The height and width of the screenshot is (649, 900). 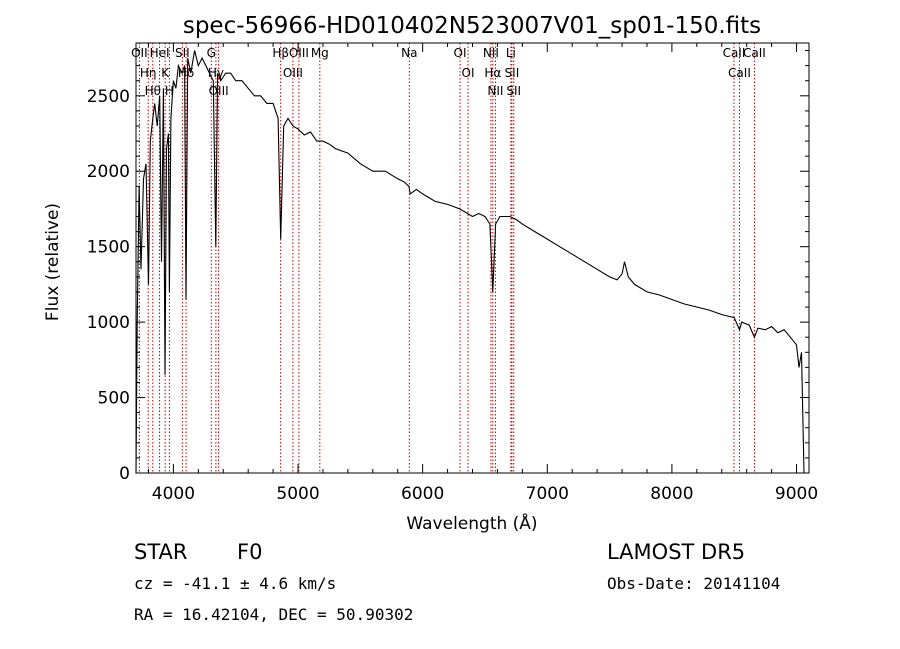 What do you see at coordinates (216, 73) in the screenshot?
I see `spectral-line-label: Hγ` at bounding box center [216, 73].